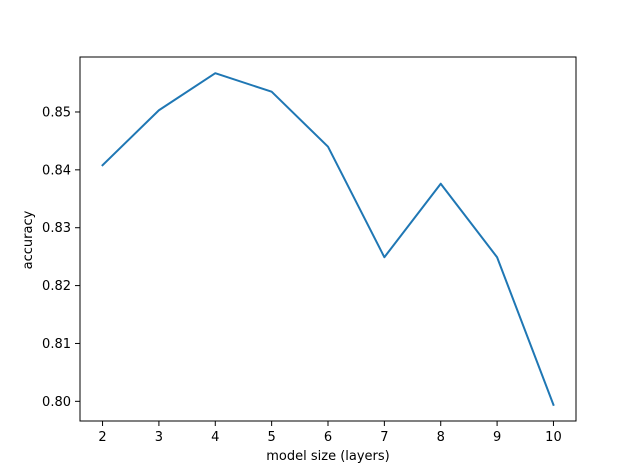 The height and width of the screenshot is (472, 640). What do you see at coordinates (553, 437) in the screenshot?
I see `x-tick-label: 10` at bounding box center [553, 437].